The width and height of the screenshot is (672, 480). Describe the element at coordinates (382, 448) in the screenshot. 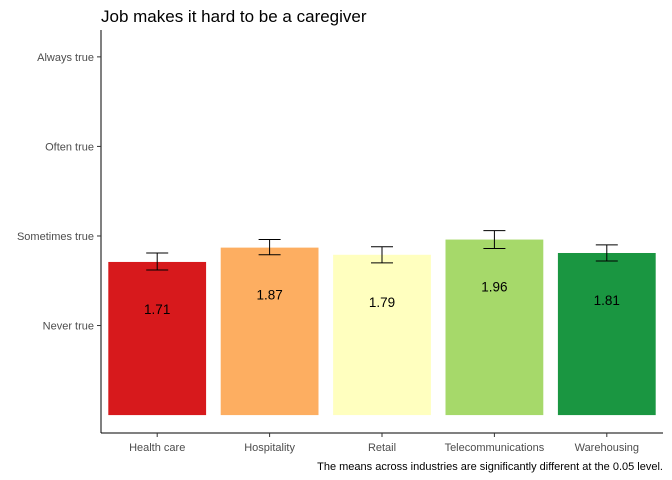

I see `x-tick-label: Retail` at that location.